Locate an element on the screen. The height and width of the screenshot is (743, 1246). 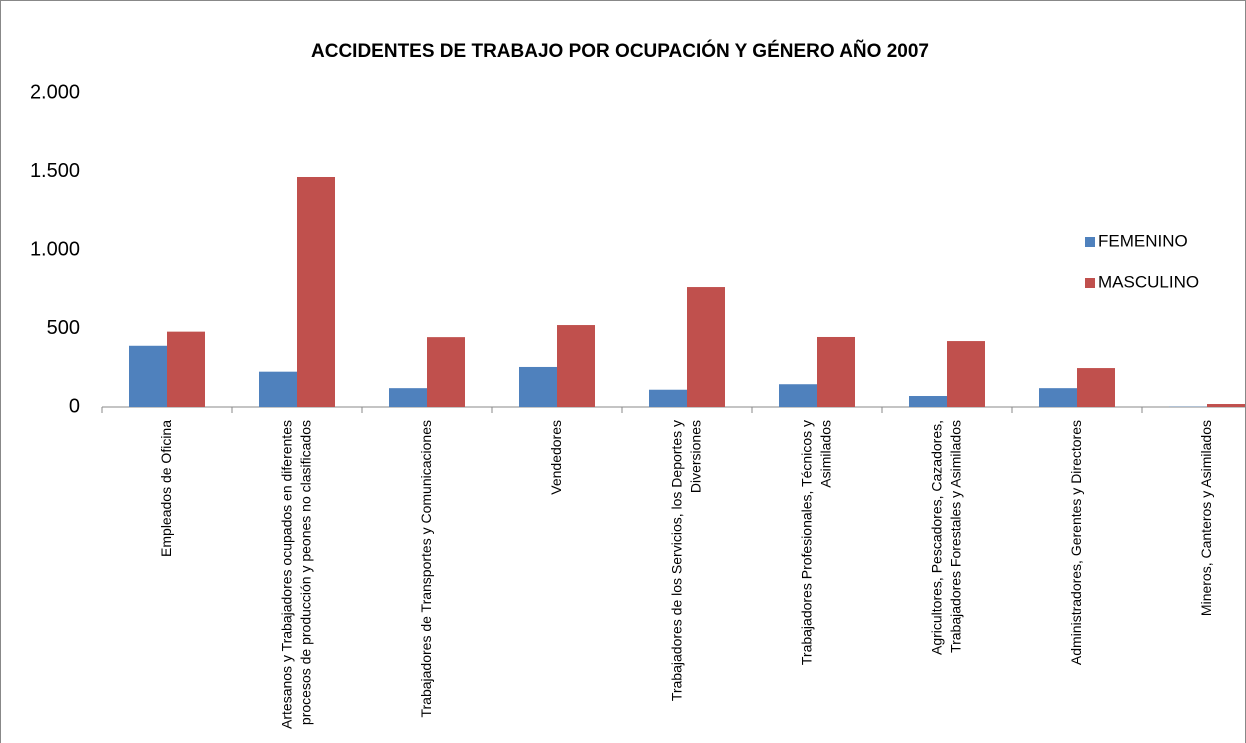
legend-label: FEMENINO is located at coordinates (1143, 240).